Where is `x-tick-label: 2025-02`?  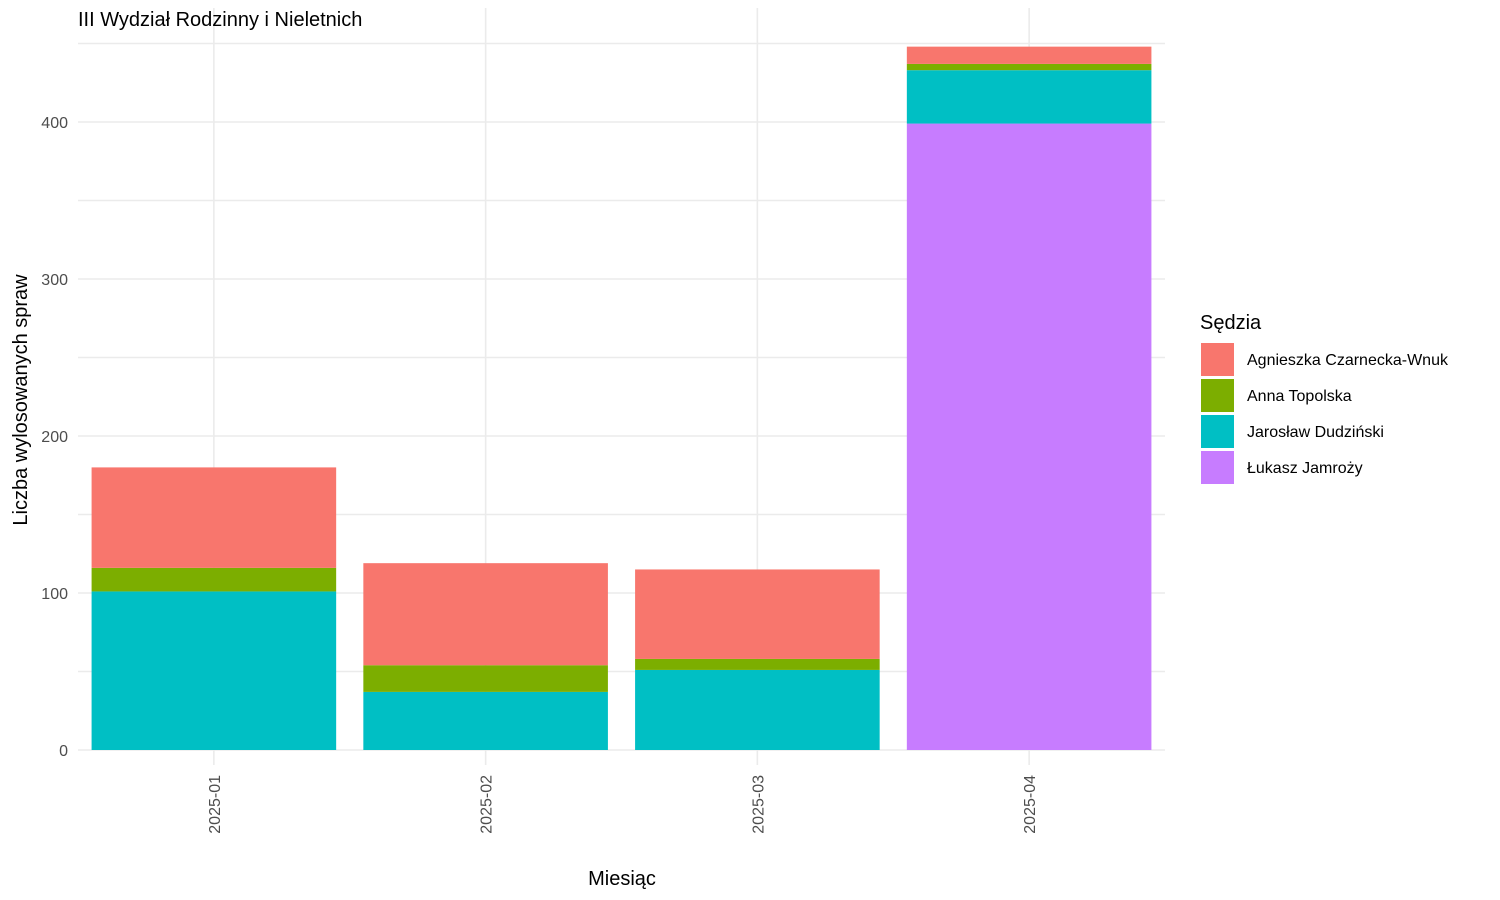
x-tick-label: 2025-02 is located at coordinates (487, 804).